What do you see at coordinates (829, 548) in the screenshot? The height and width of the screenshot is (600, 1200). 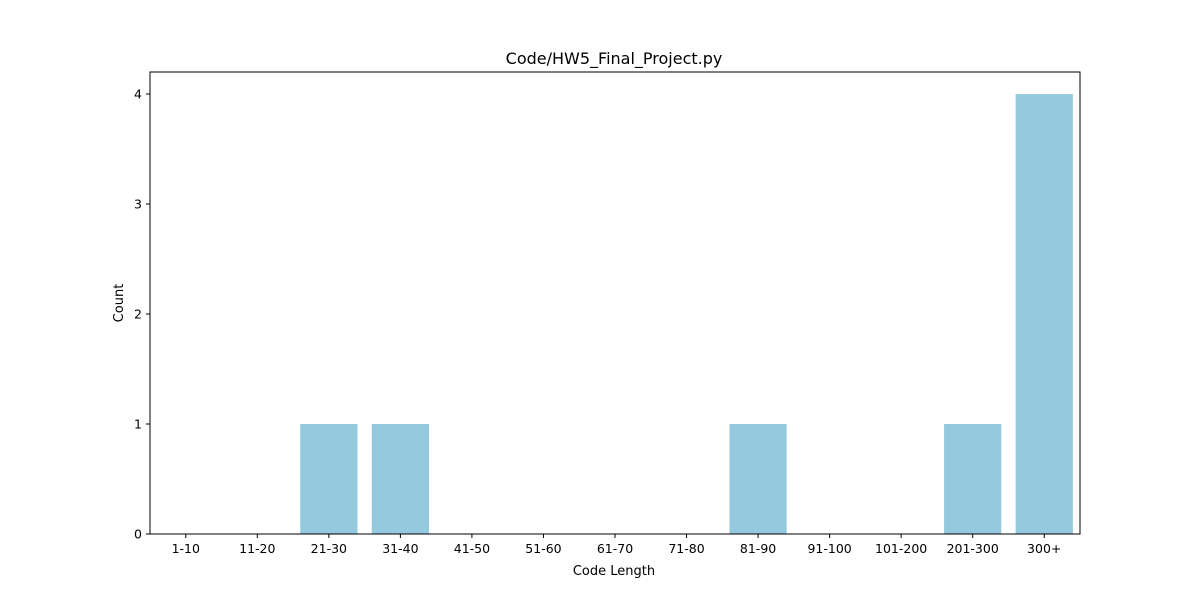 I see `x-tick-label: 91-100` at bounding box center [829, 548].